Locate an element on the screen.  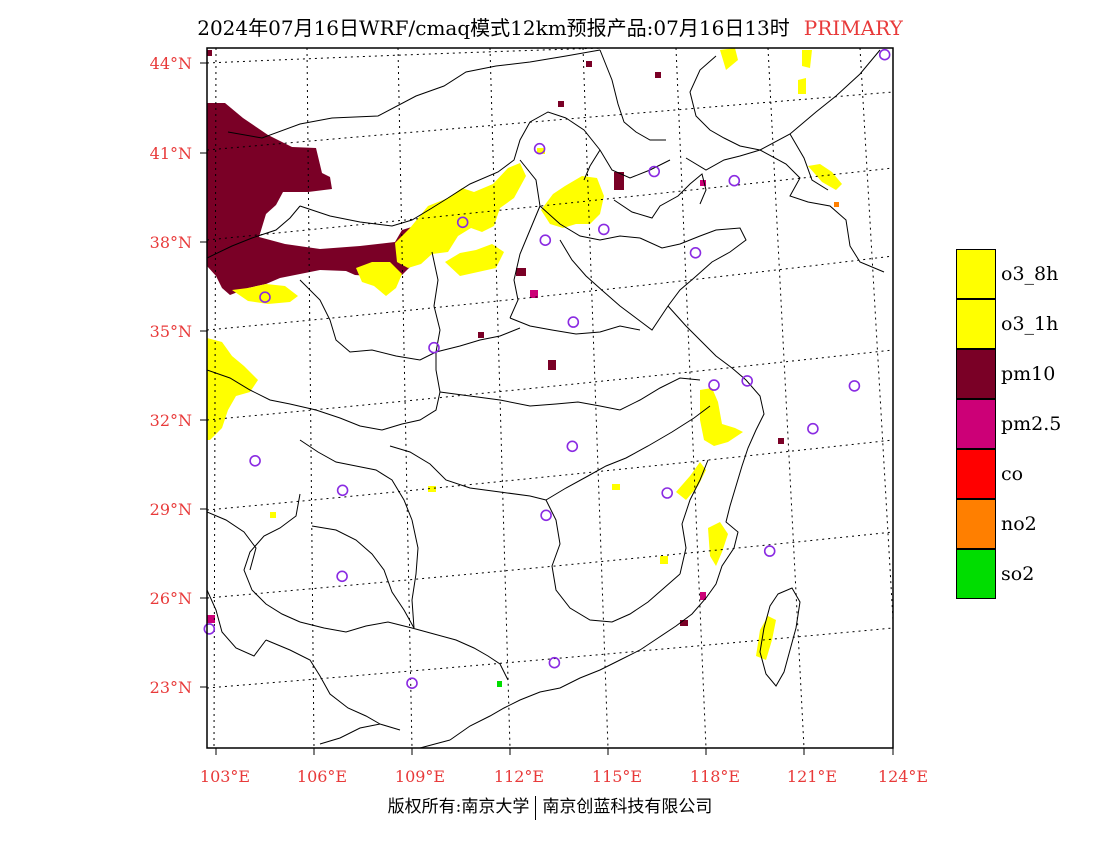
title-text: 2024年07月16日WRF/cmaq模式12km预报产品:07月16日13时 is located at coordinates (493, 28).